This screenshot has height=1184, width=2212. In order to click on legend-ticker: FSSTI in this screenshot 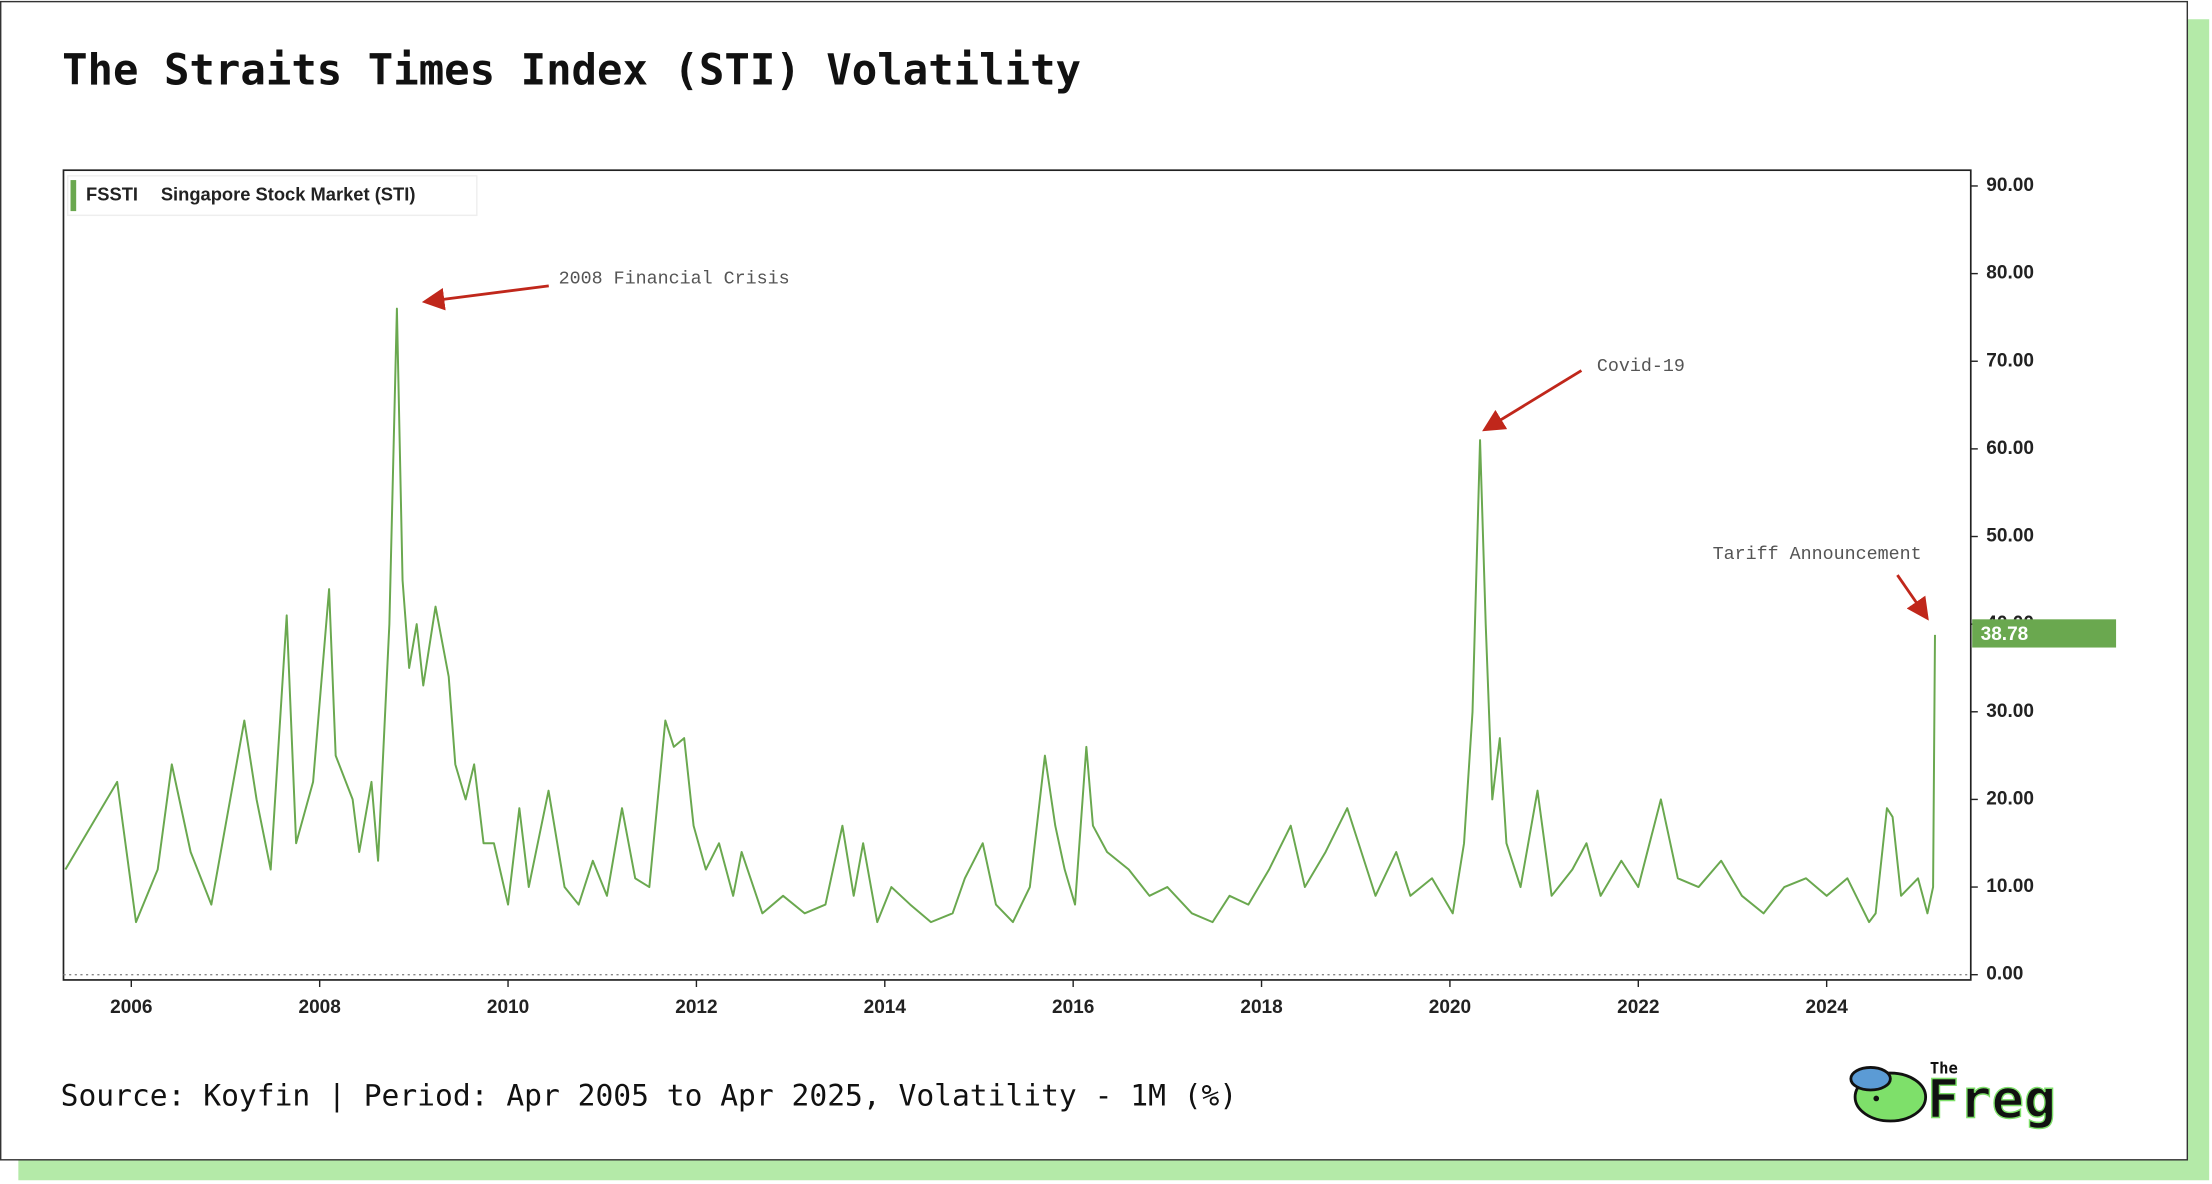, I will do `click(112, 193)`.